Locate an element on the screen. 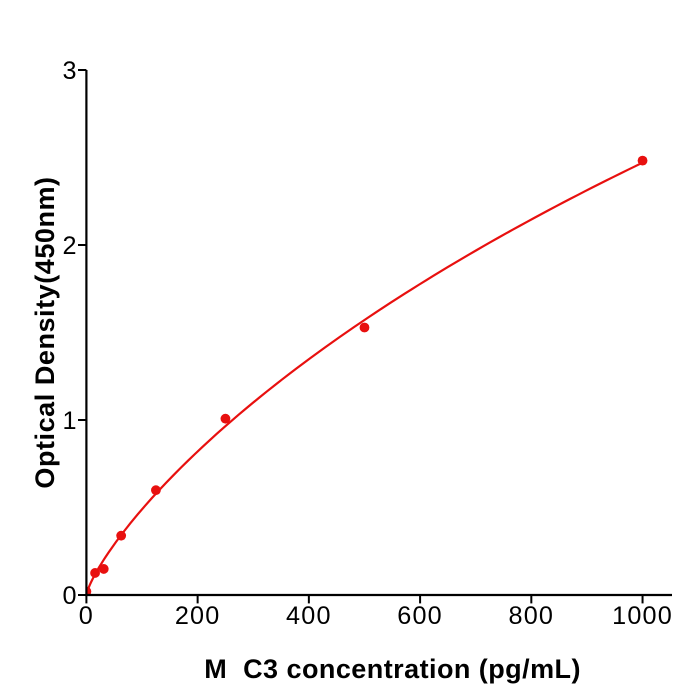 The width and height of the screenshot is (700, 700). svg-text: 200 is located at coordinates (198, 616).